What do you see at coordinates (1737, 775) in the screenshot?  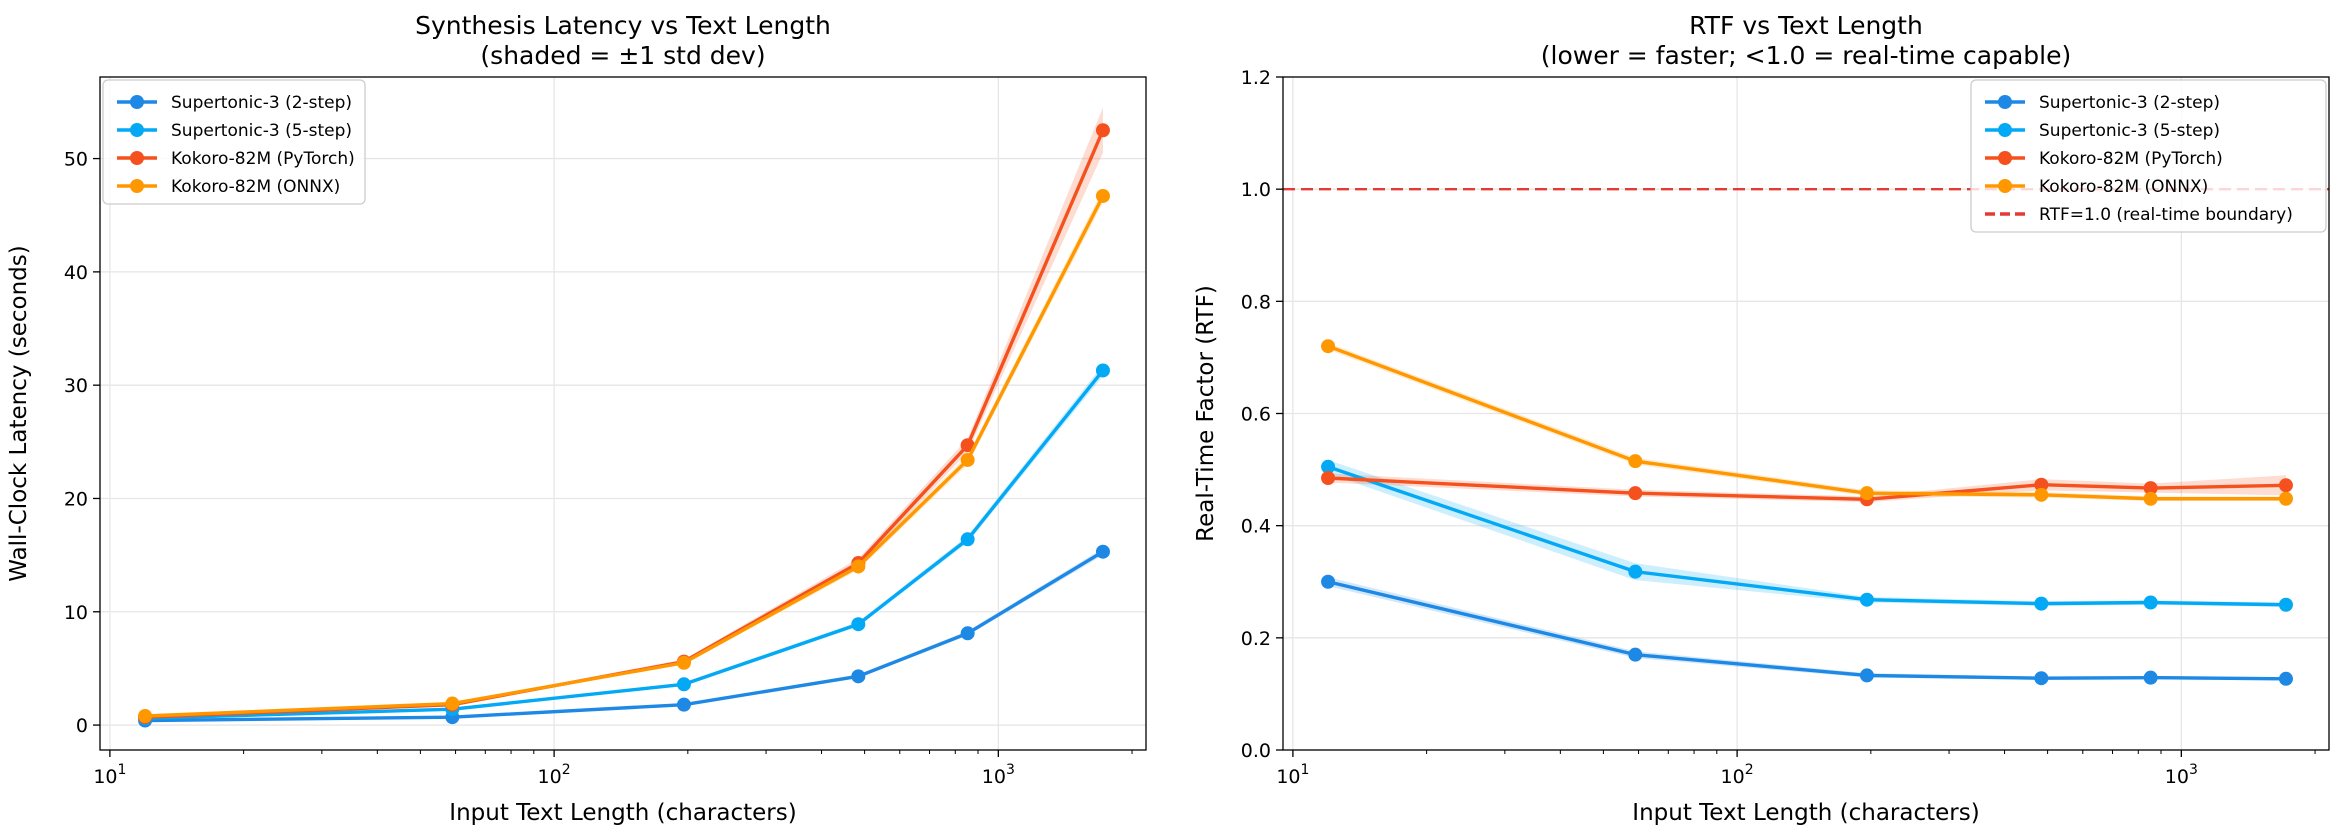 I see `x-tick-label: 10²` at bounding box center [1737, 775].